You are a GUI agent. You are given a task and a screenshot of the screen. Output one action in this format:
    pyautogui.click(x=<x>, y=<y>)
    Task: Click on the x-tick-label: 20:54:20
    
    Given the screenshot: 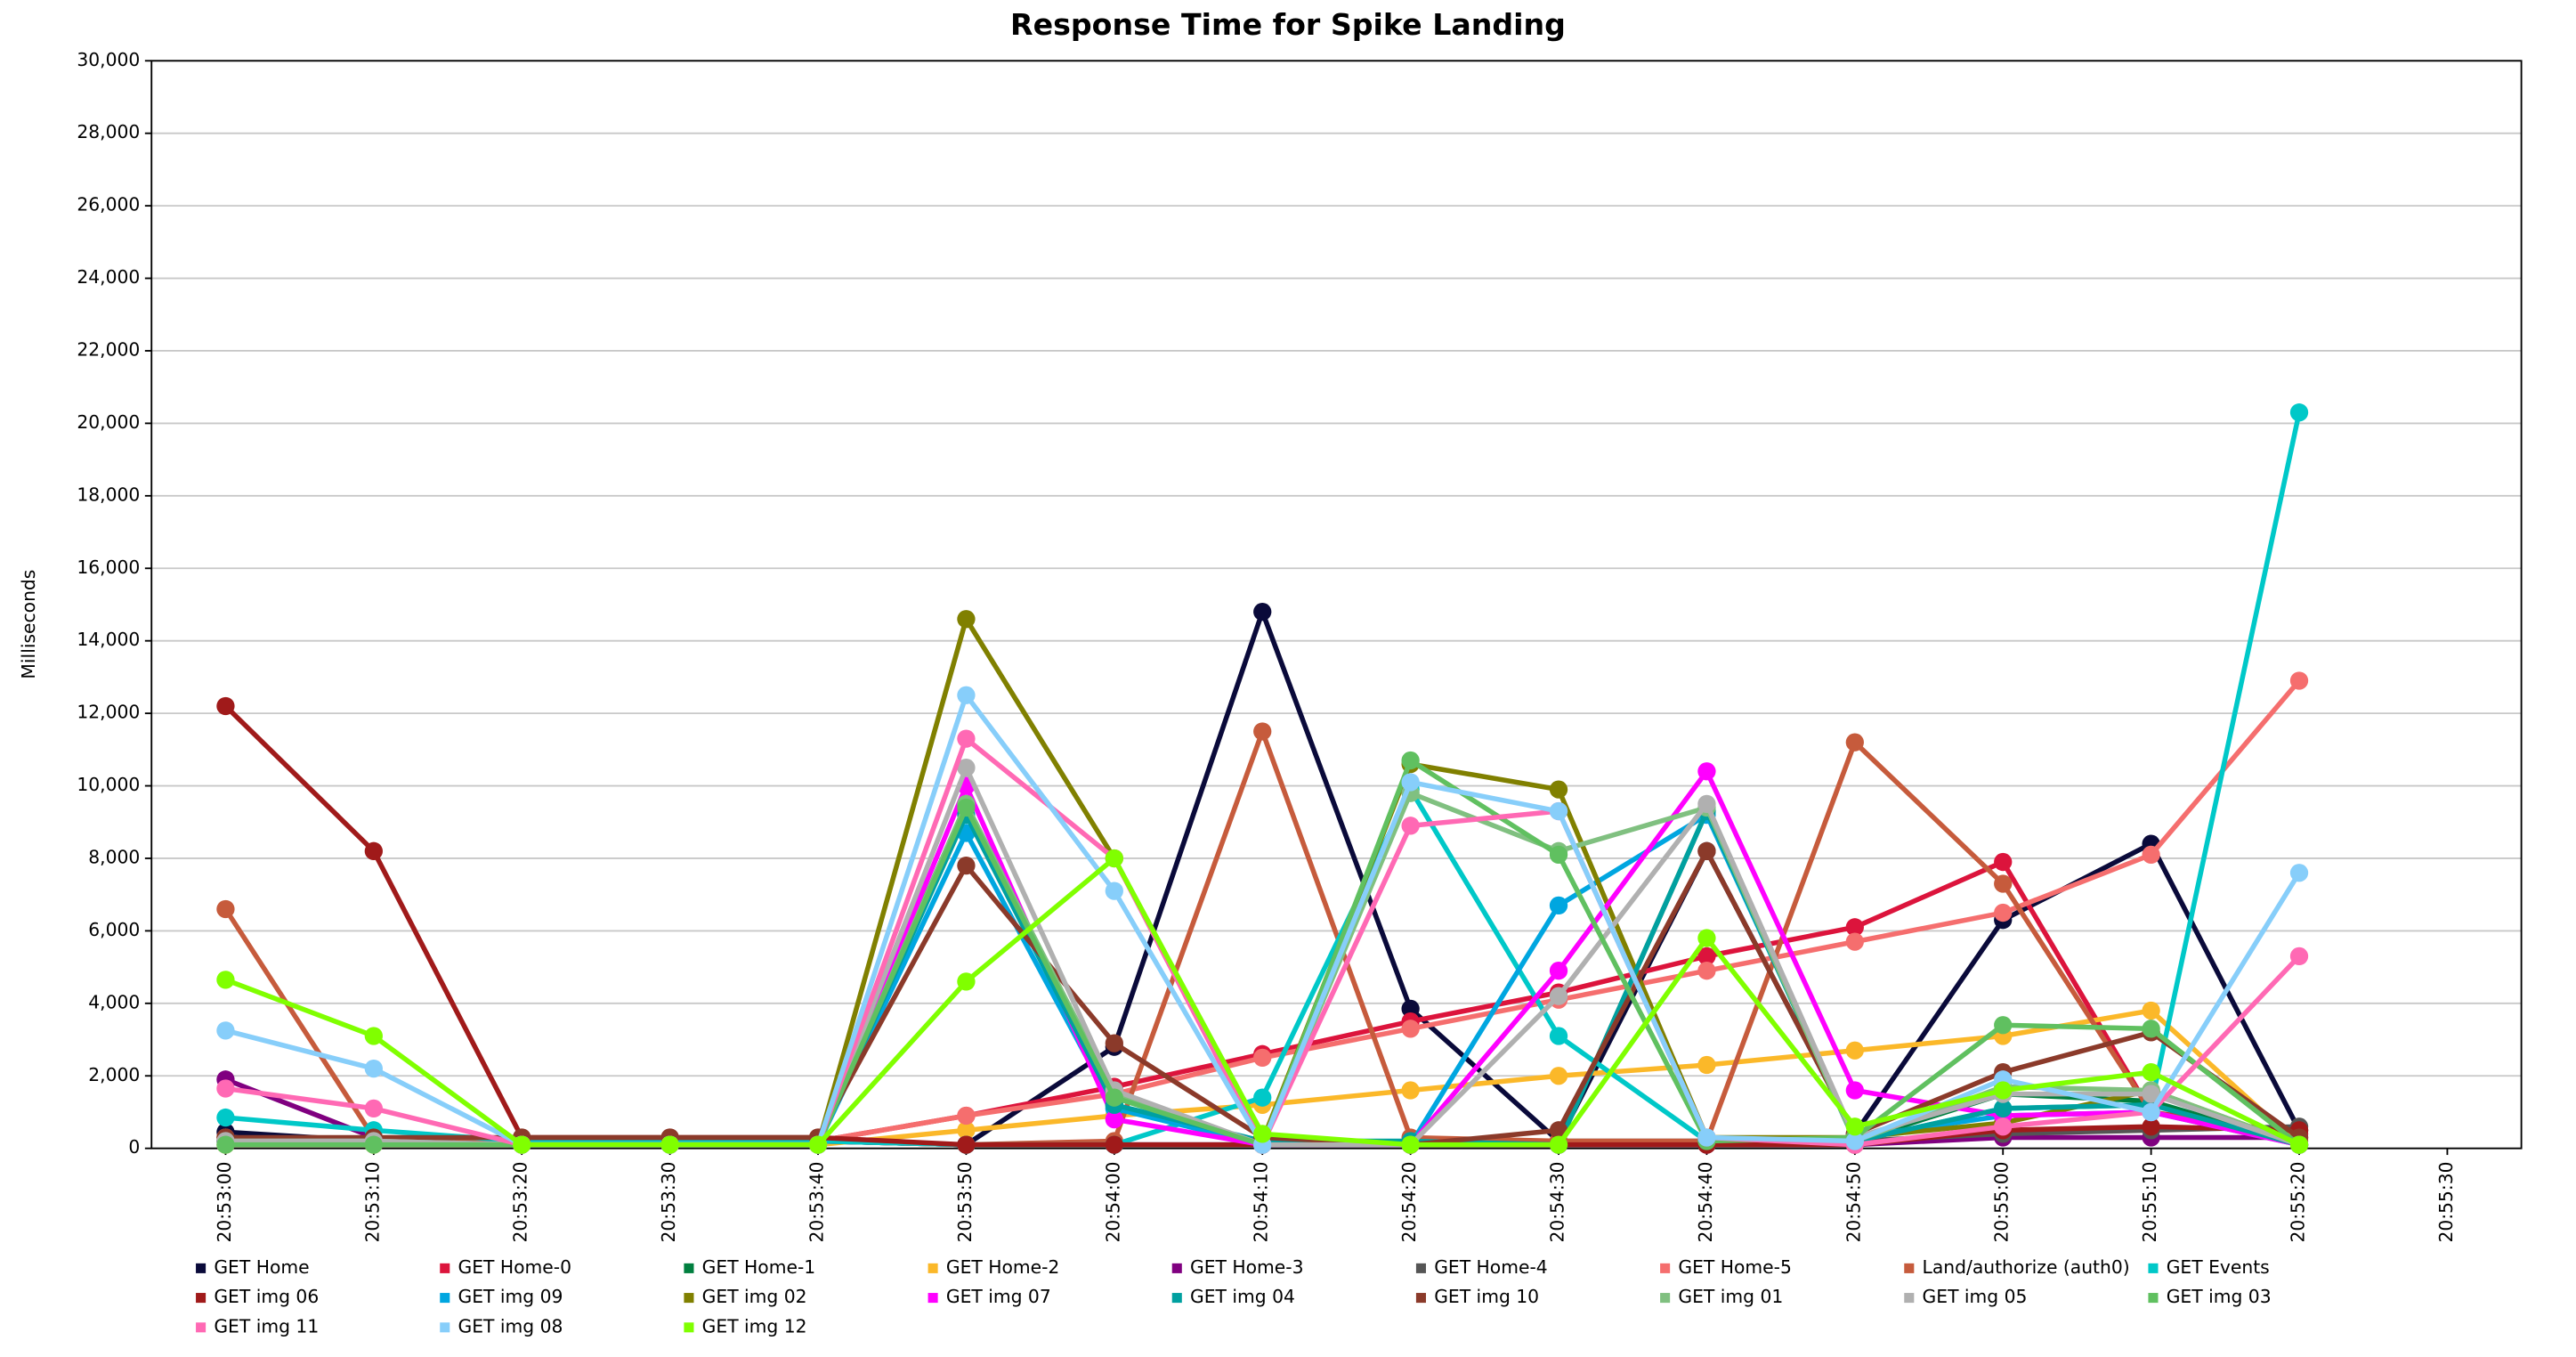 What is the action you would take?
    pyautogui.click(x=1409, y=1202)
    